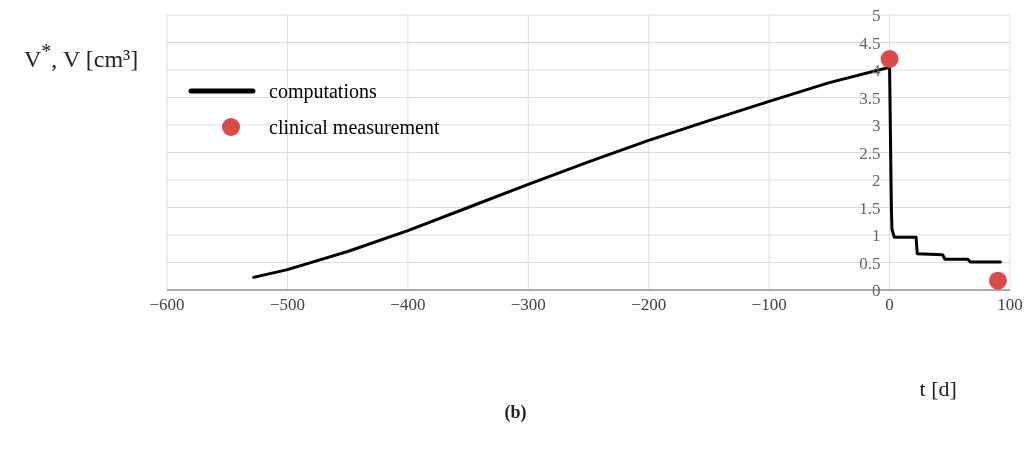 The image size is (1031, 460). What do you see at coordinates (528, 305) in the screenshot?
I see `x-tick-label: −300` at bounding box center [528, 305].